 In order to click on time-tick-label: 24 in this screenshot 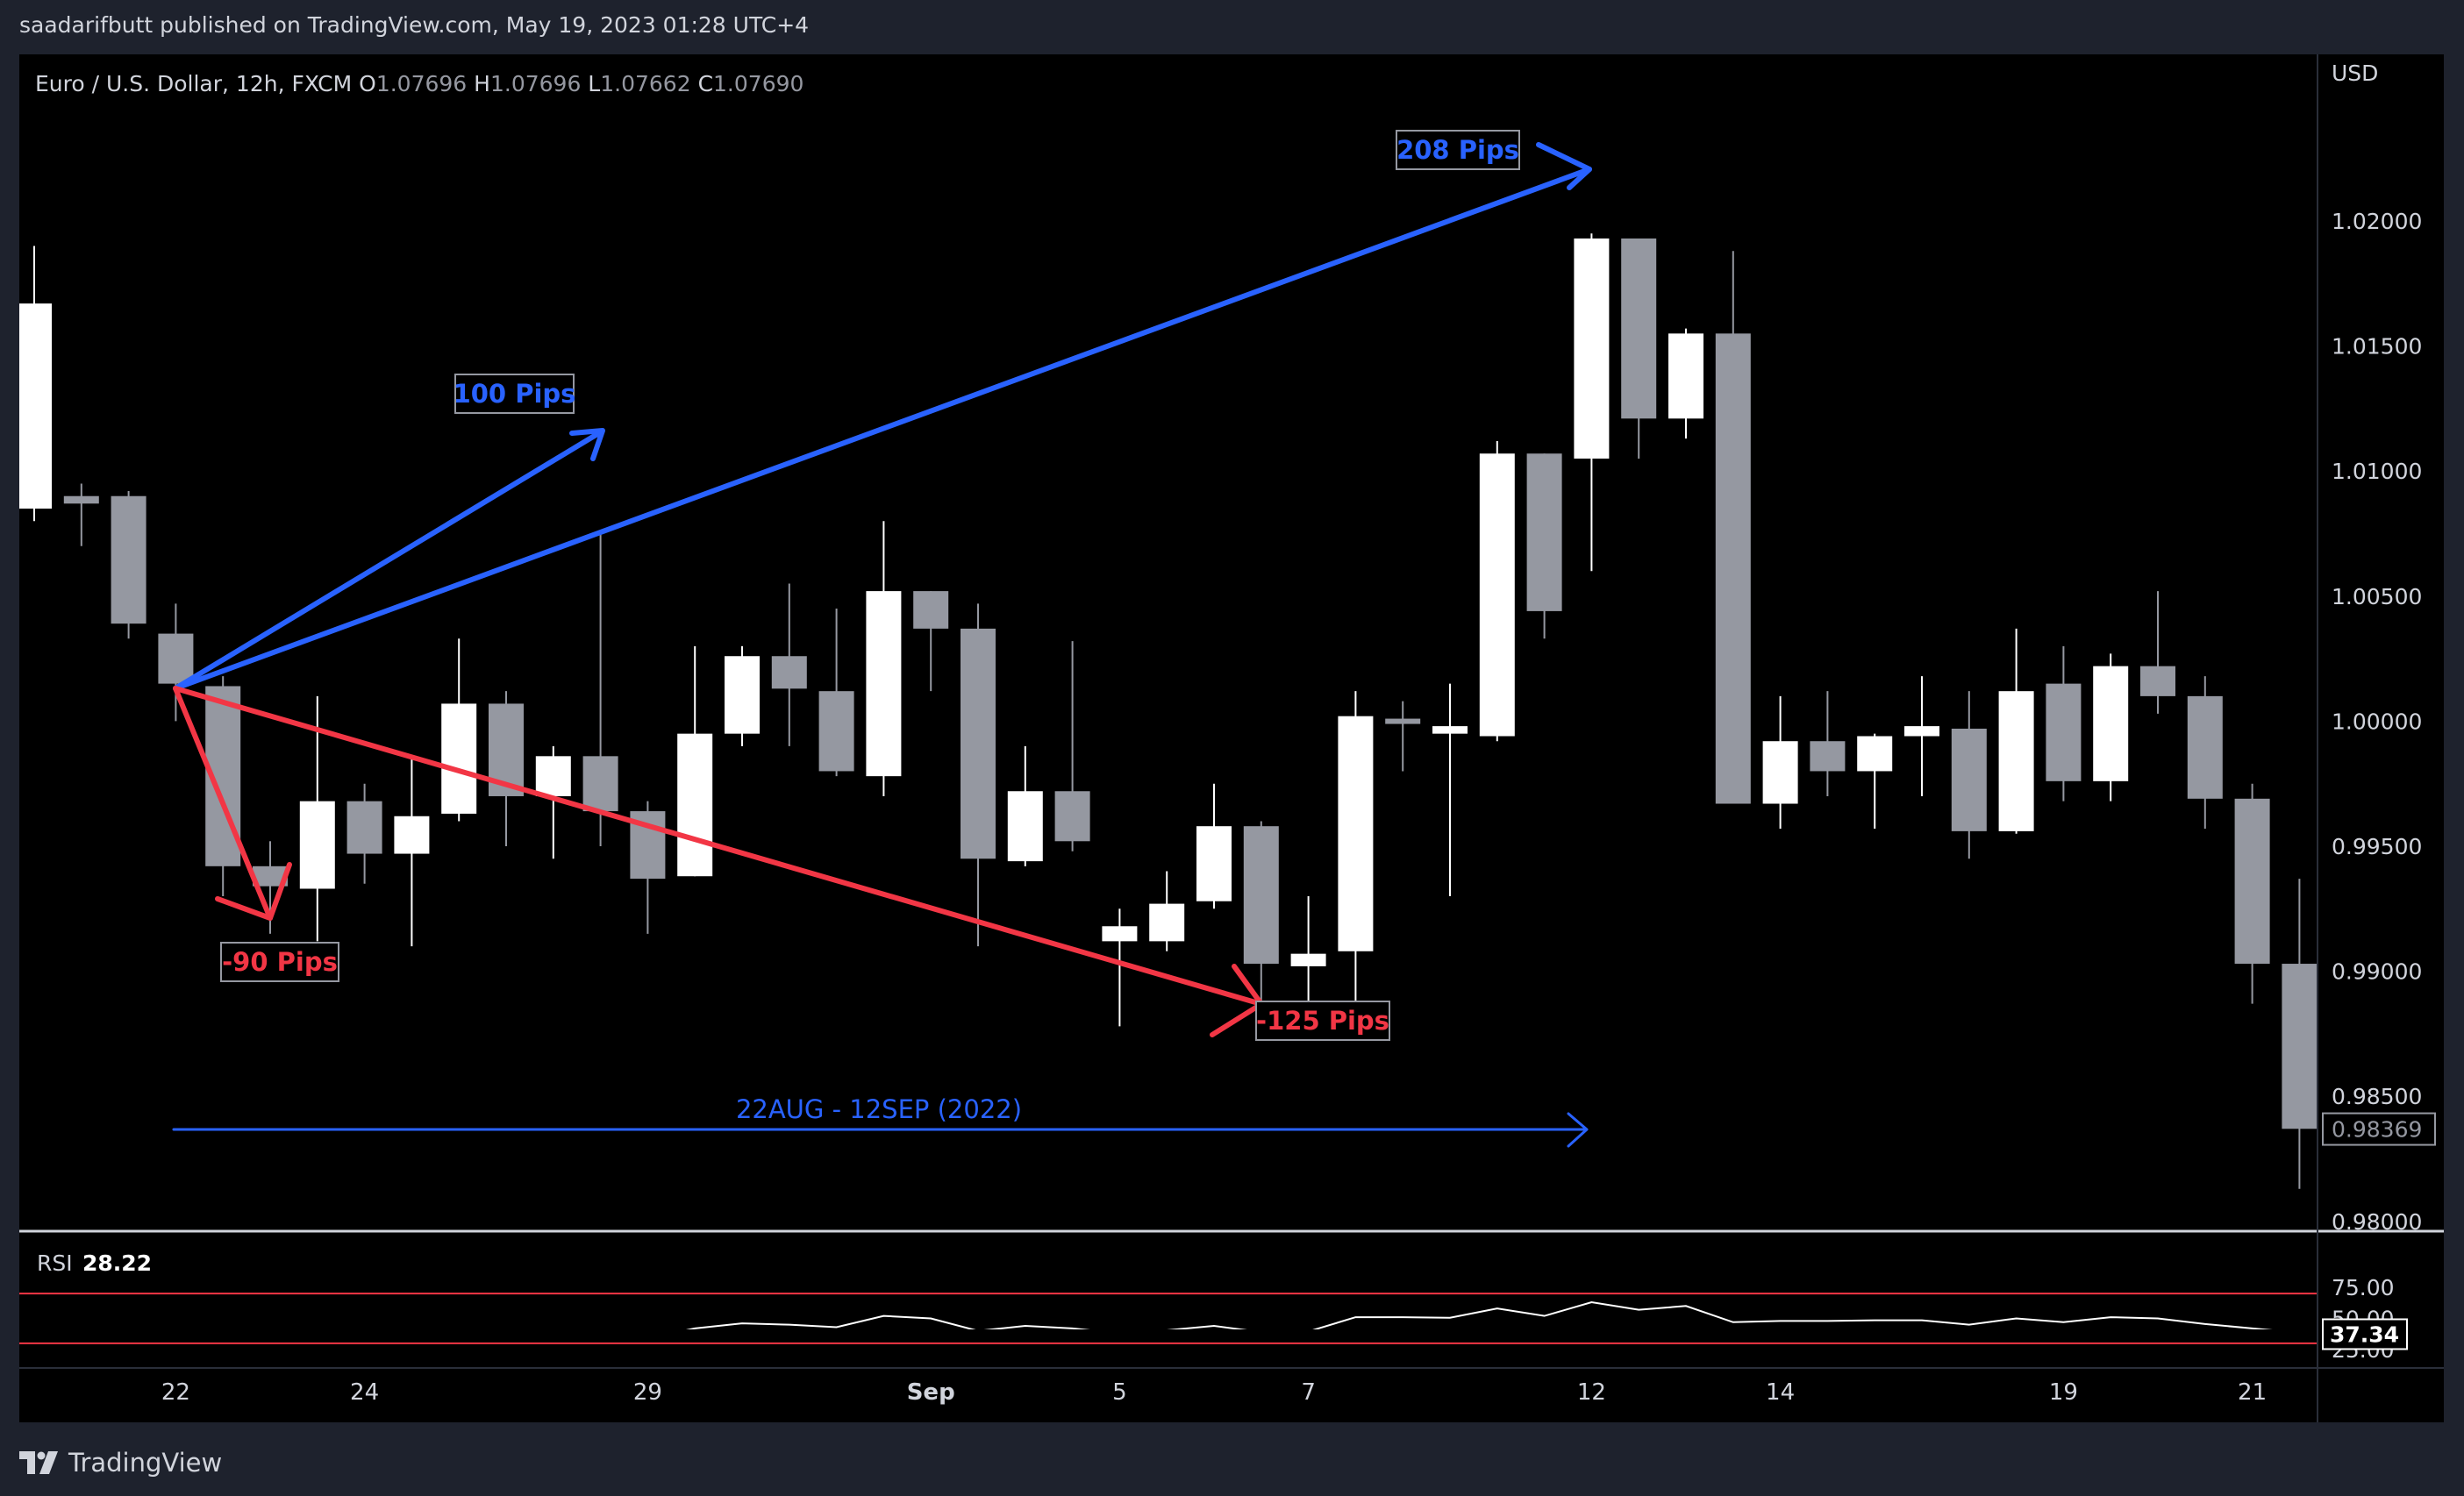, I will do `click(364, 1392)`.